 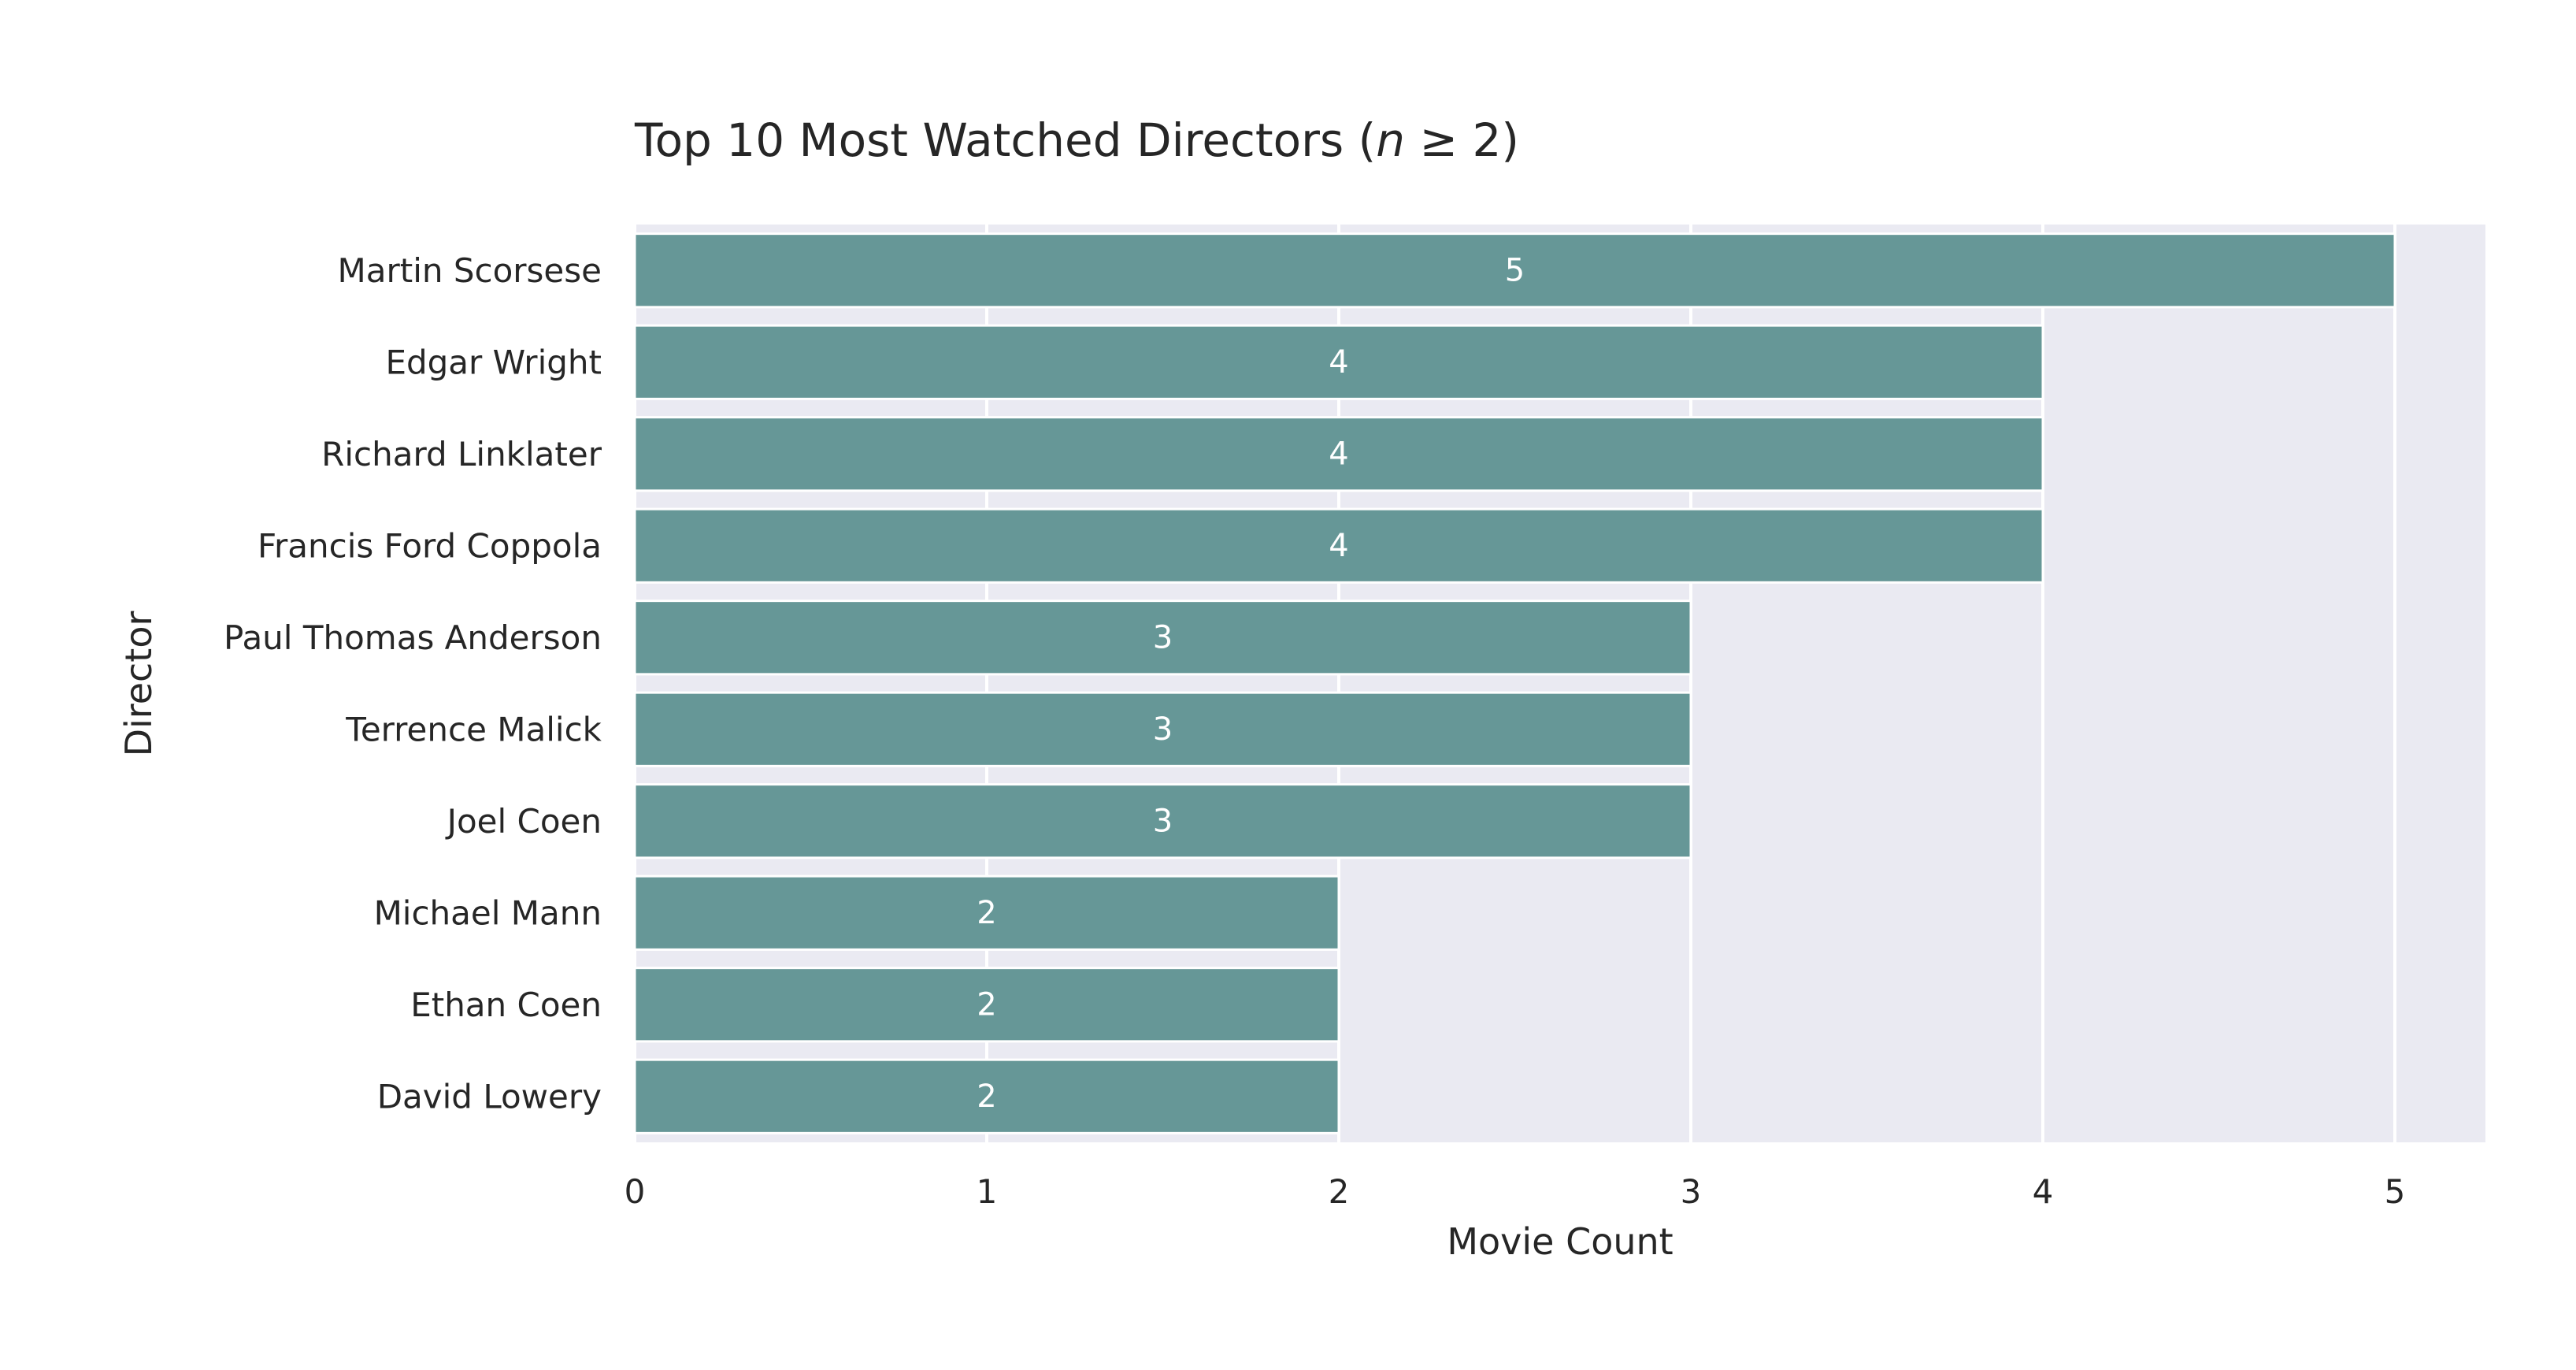 What do you see at coordinates (493, 362) in the screenshot?
I see `y-tick-label: Edgar Wright` at bounding box center [493, 362].